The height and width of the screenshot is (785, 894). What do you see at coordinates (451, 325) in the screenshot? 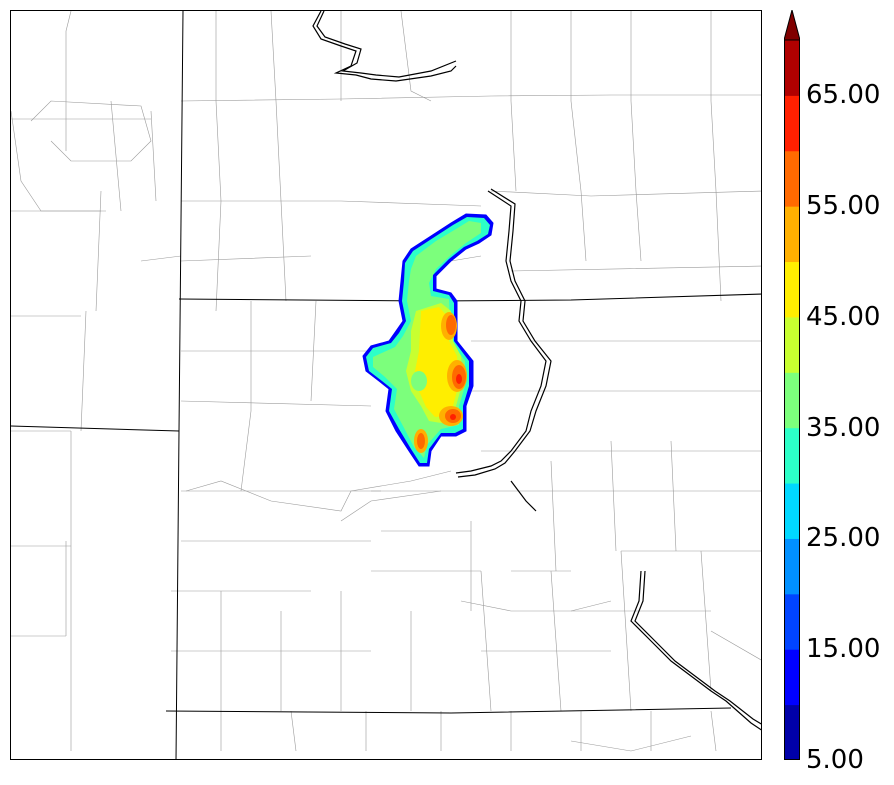
I see `core-55a` at bounding box center [451, 325].